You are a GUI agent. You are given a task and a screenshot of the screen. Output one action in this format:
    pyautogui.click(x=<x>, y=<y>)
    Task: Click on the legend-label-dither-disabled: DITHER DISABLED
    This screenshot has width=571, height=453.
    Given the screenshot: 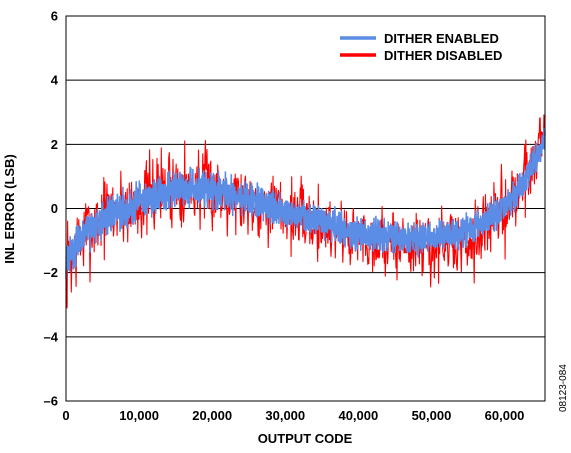 What is the action you would take?
    pyautogui.click(x=443, y=55)
    